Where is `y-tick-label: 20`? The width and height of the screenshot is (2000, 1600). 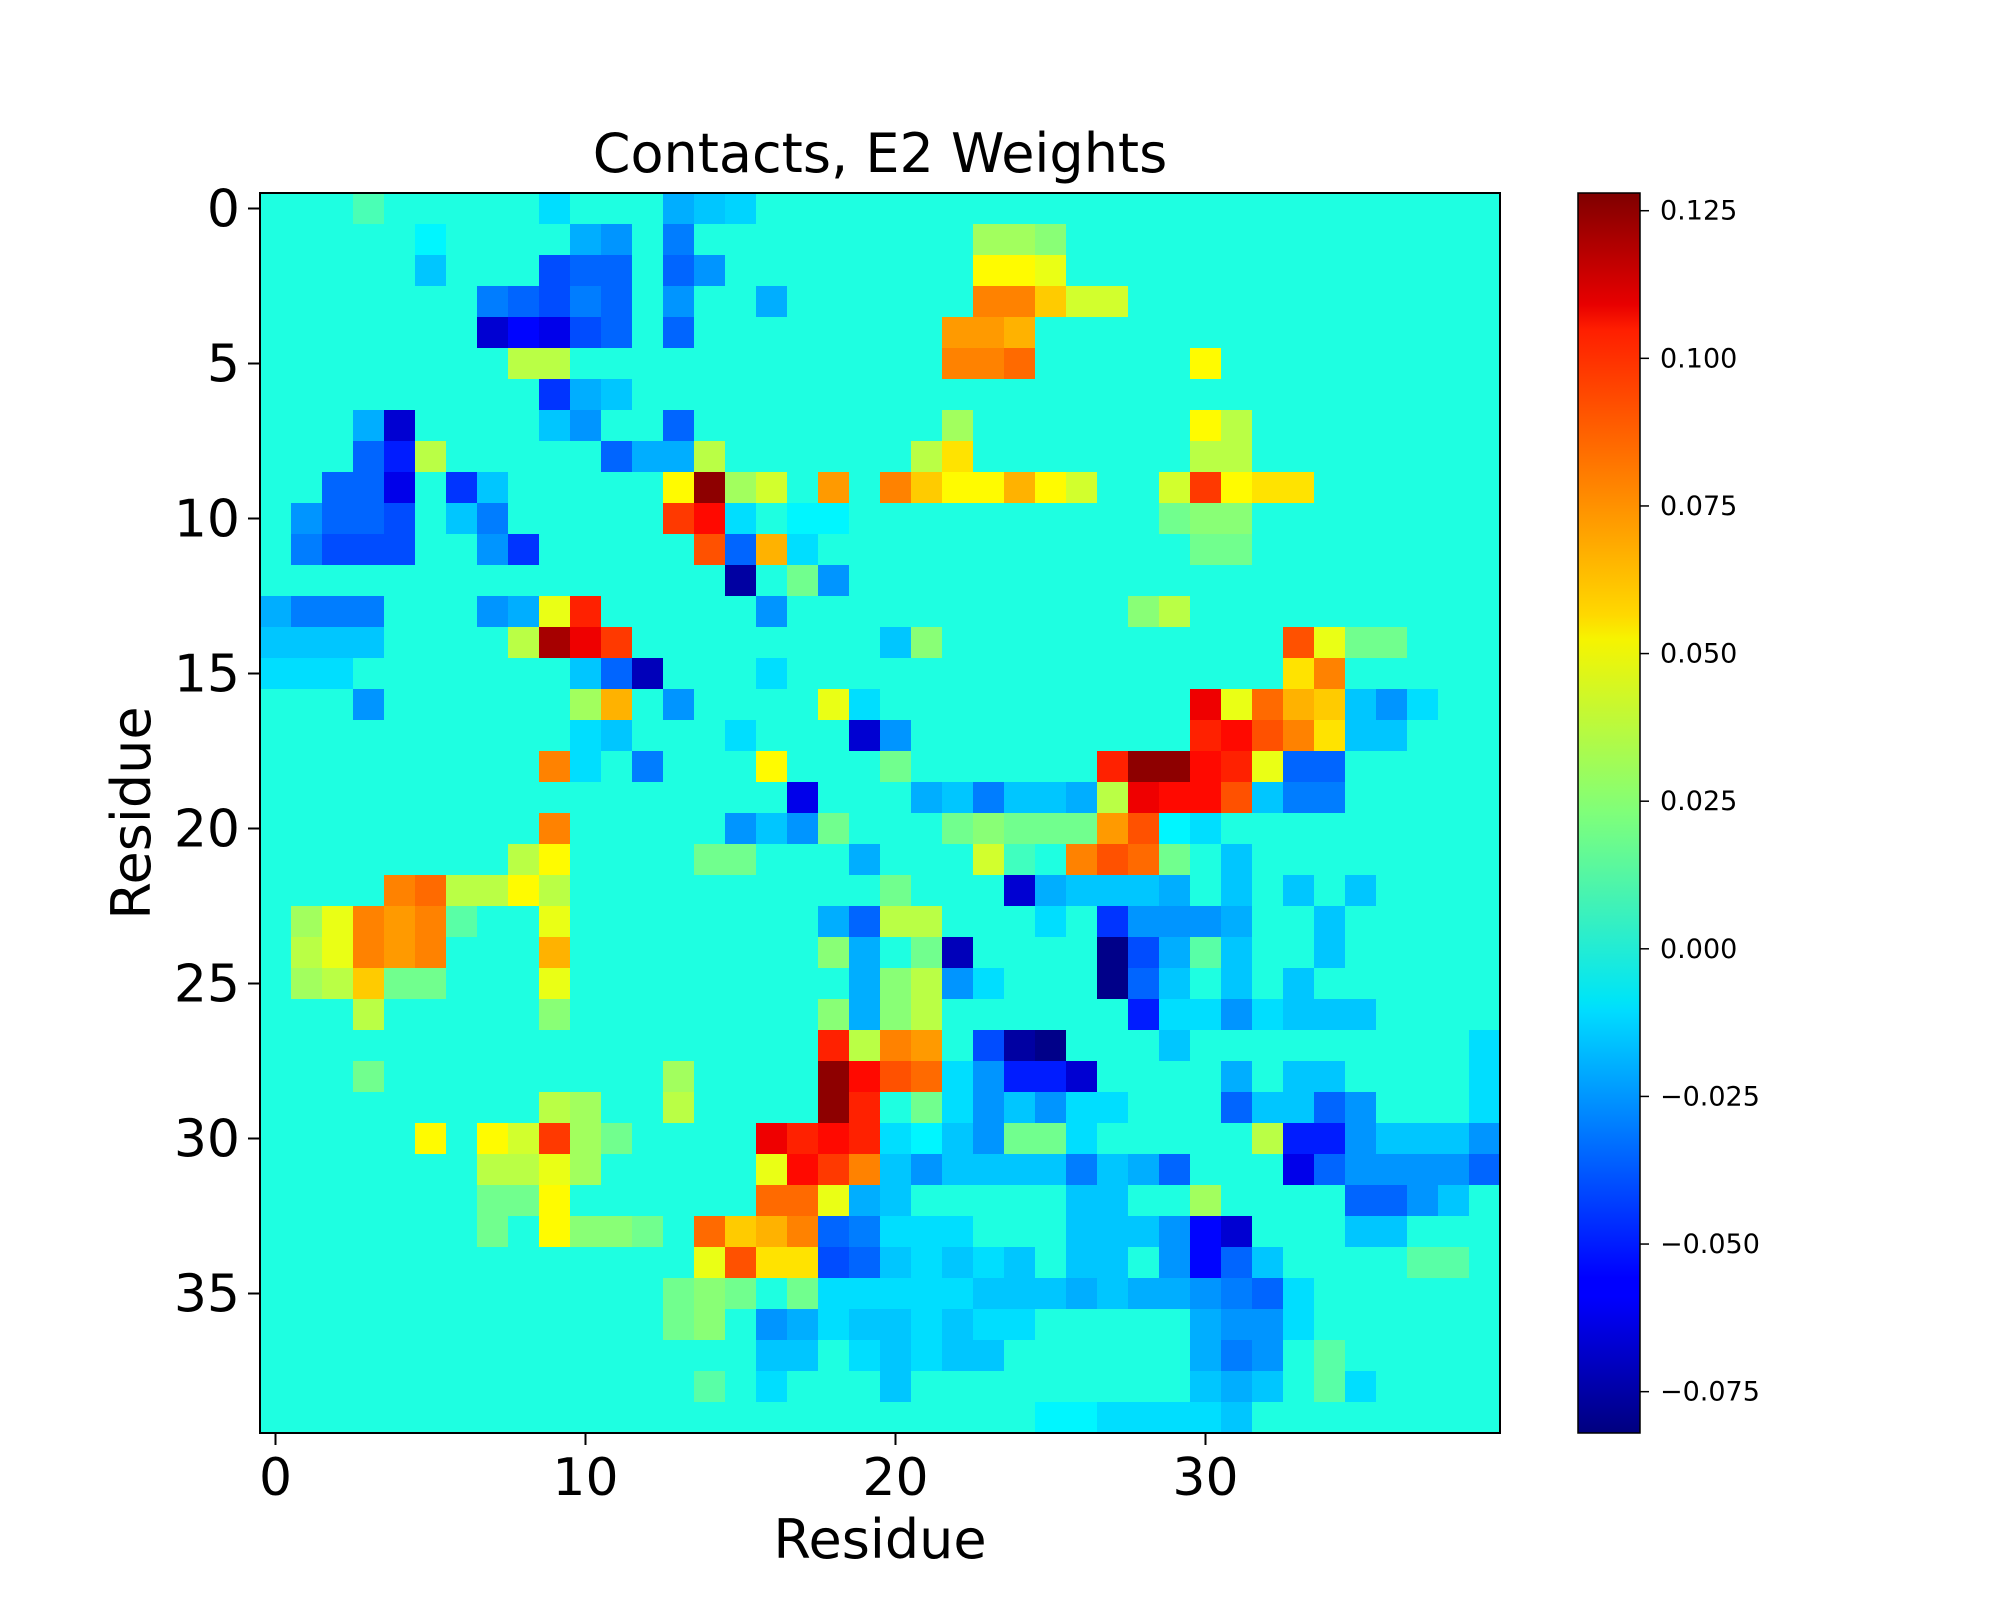
y-tick-label: 20 is located at coordinates (207, 830).